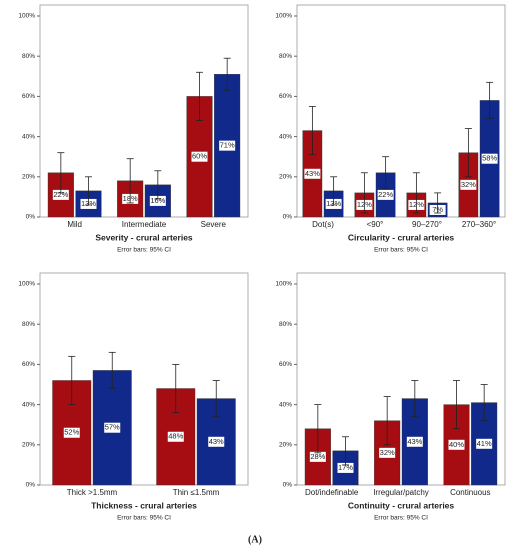  What do you see at coordinates (144, 237) in the screenshot?
I see `chart-title: Severity - crural arteries` at bounding box center [144, 237].